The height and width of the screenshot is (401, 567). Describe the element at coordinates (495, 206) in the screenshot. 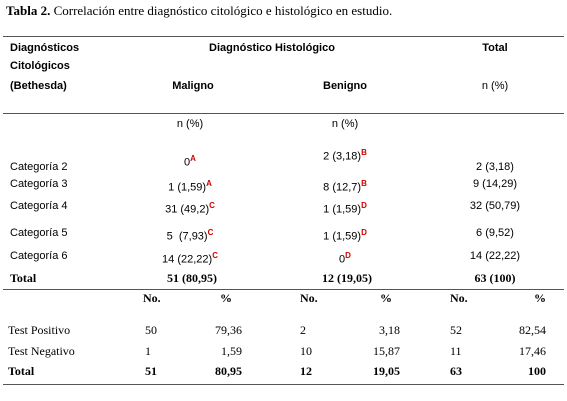

I see `cell: 32 (50,79)` at that location.